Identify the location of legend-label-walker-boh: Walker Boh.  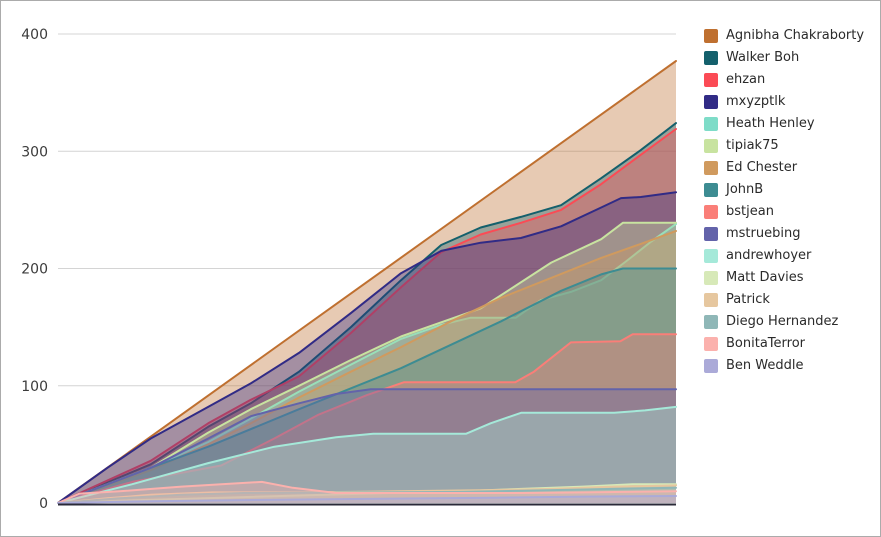
(763, 57).